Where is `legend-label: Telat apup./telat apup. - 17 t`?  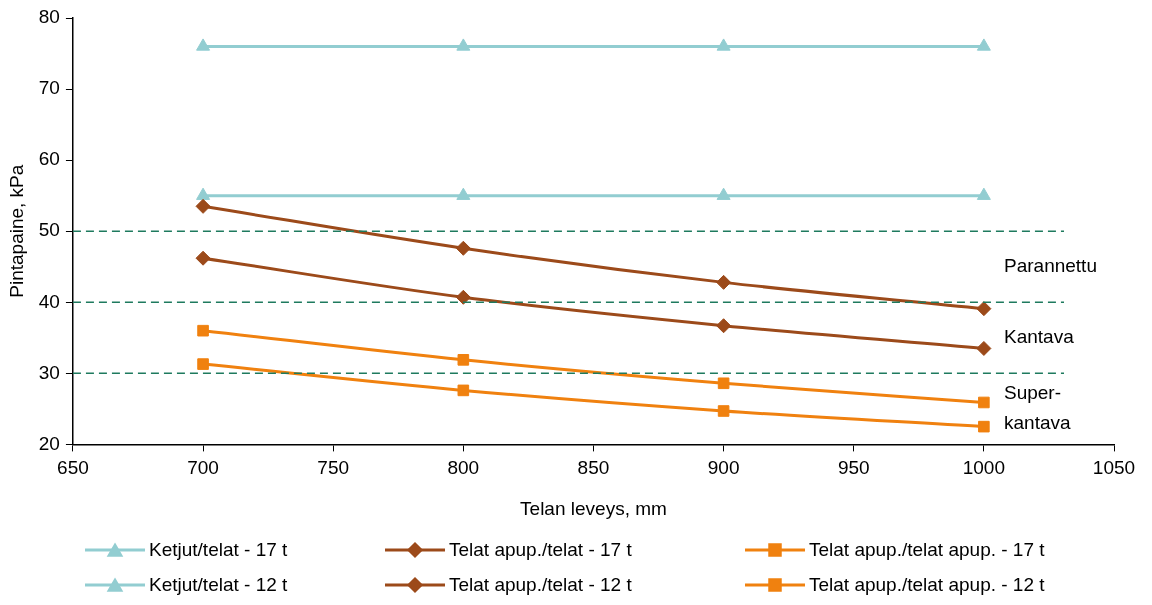
legend-label: Telat apup./telat apup. - 17 t is located at coordinates (927, 549).